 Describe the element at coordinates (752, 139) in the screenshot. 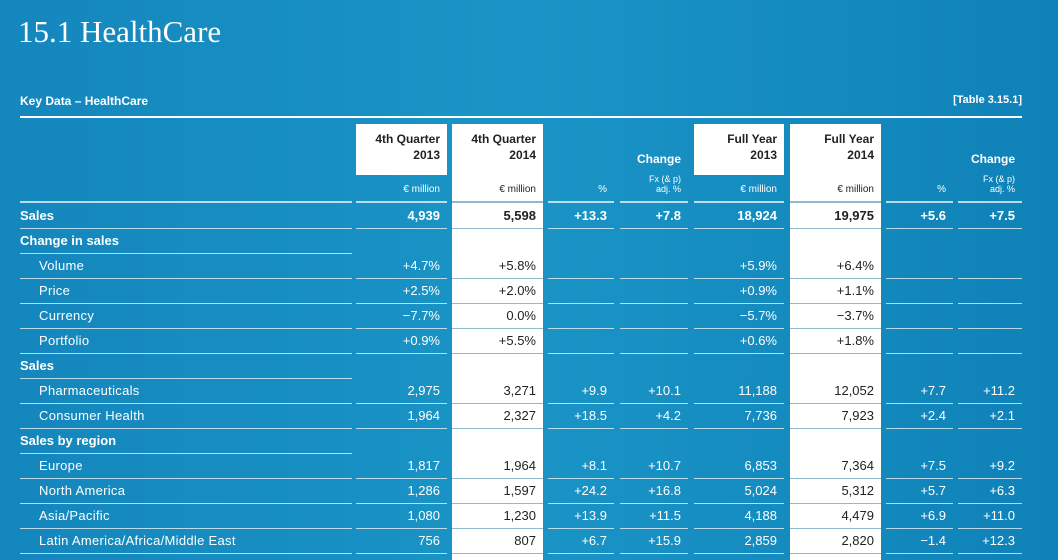

I see `header-line: Full Year` at that location.